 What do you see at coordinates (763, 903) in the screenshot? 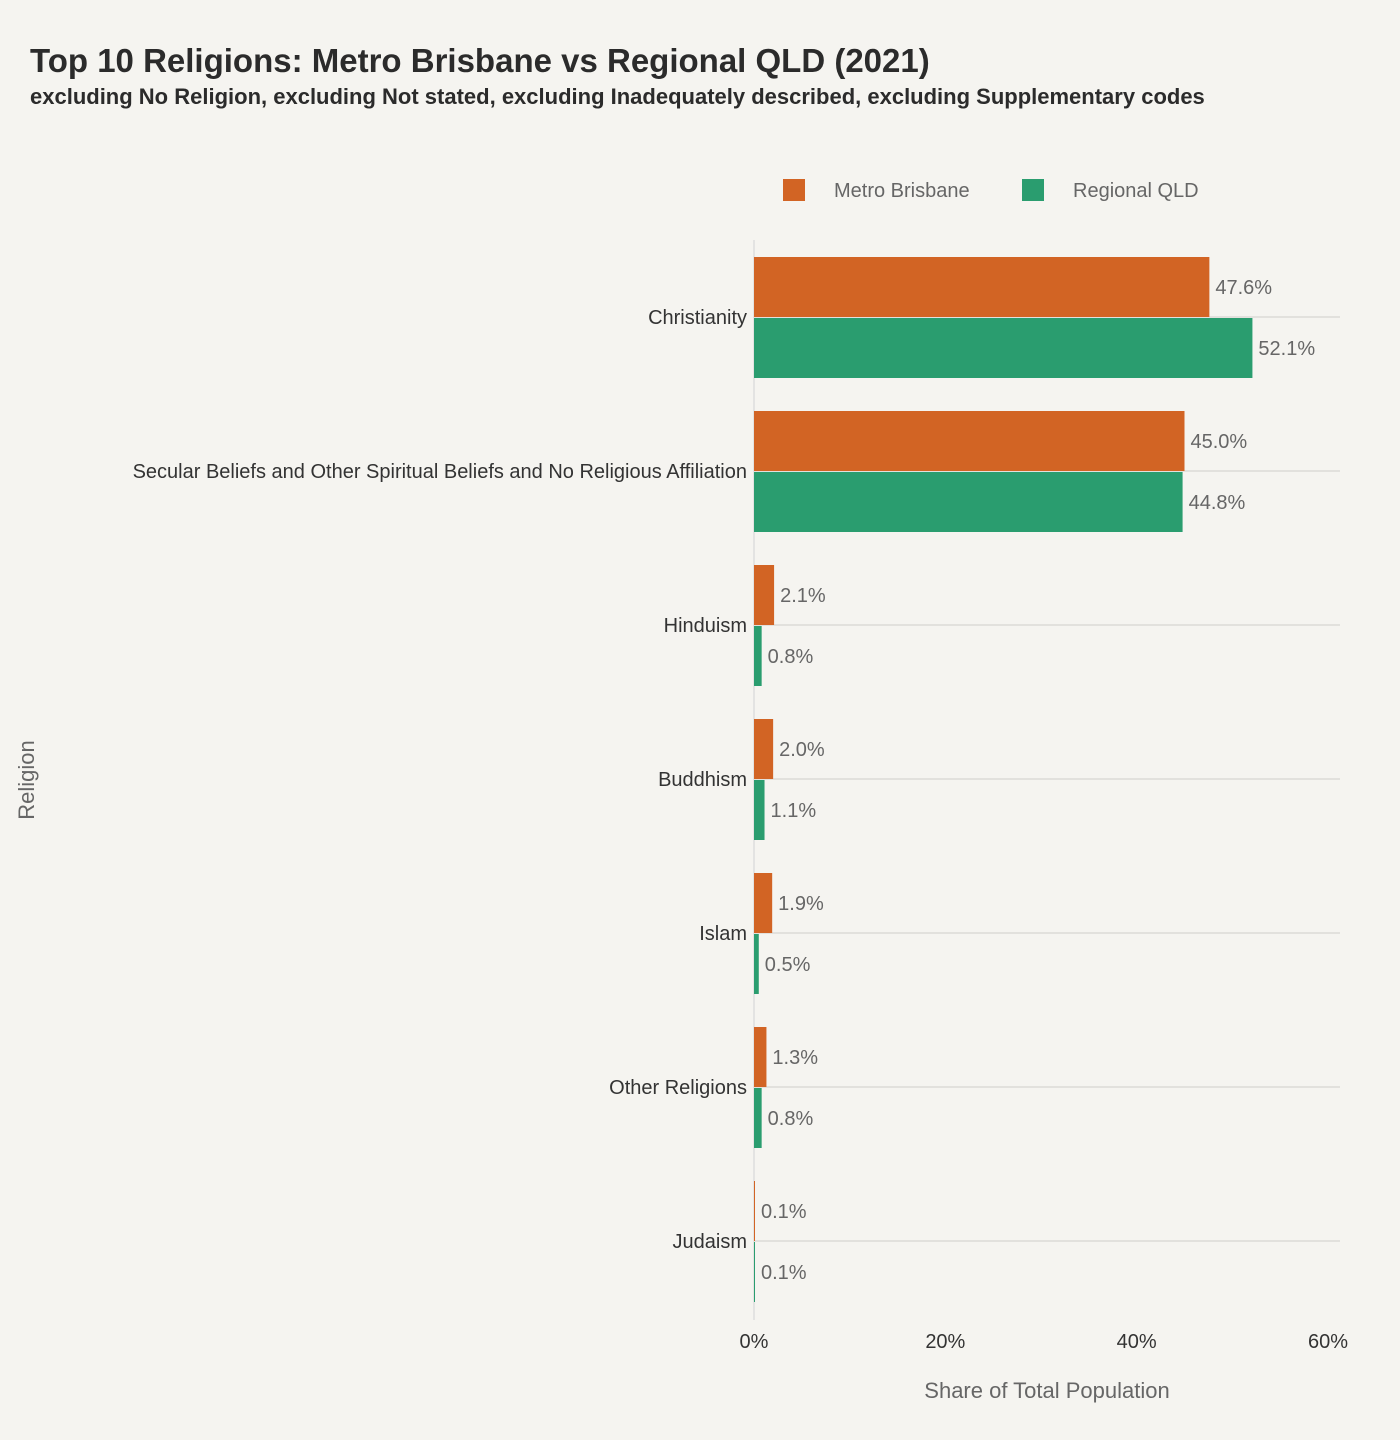
I see `bar-metro-brisbane-islam` at bounding box center [763, 903].